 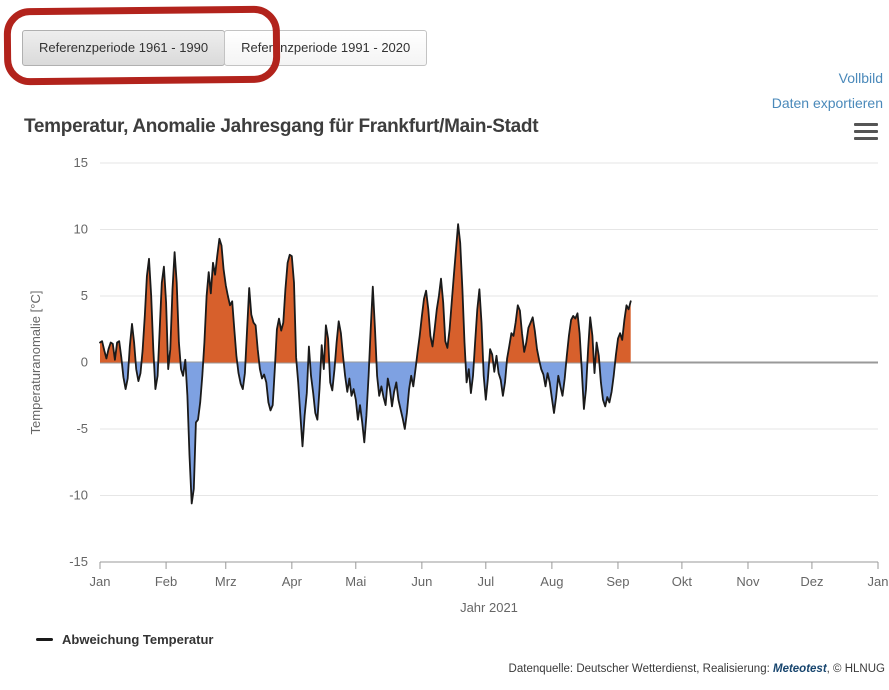 I want to click on y-axis-title: Temperaturanomalie [°C], so click(x=35, y=363).